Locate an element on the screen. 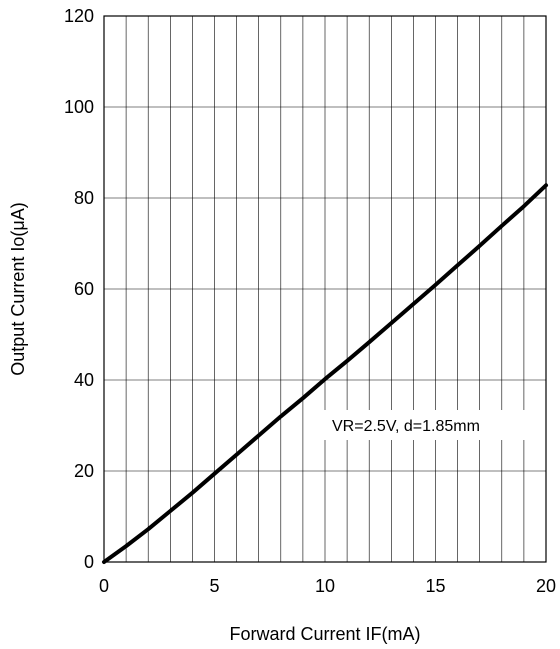 This screenshot has width=560, height=649. y-tick-label: 20 is located at coordinates (84, 471).